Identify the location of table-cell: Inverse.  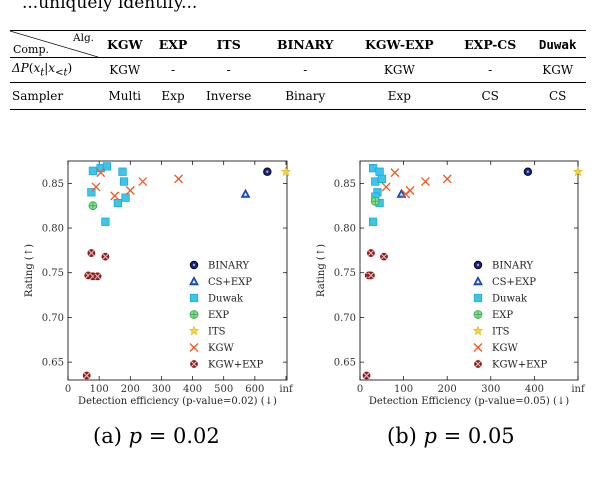
(228, 96).